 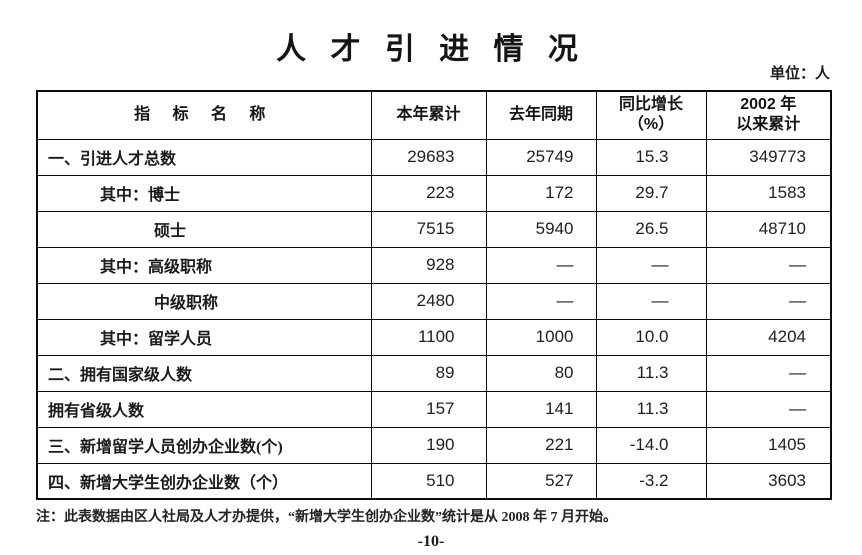 What do you see at coordinates (204, 301) in the screenshot?
I see `row-label-cell: 中级职称` at bounding box center [204, 301].